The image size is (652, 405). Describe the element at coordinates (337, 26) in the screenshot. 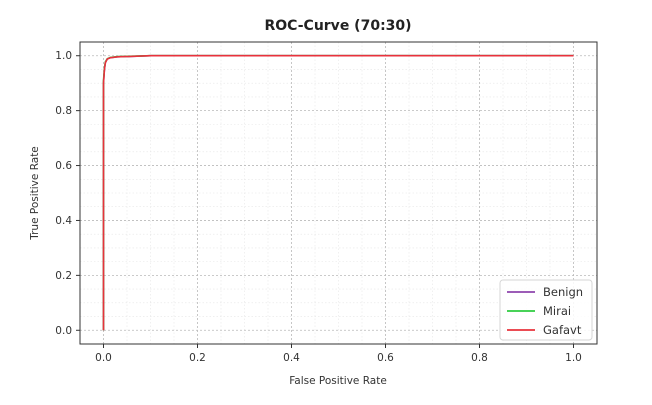

I see `chart-title: ROC-Curve (70:30)` at that location.